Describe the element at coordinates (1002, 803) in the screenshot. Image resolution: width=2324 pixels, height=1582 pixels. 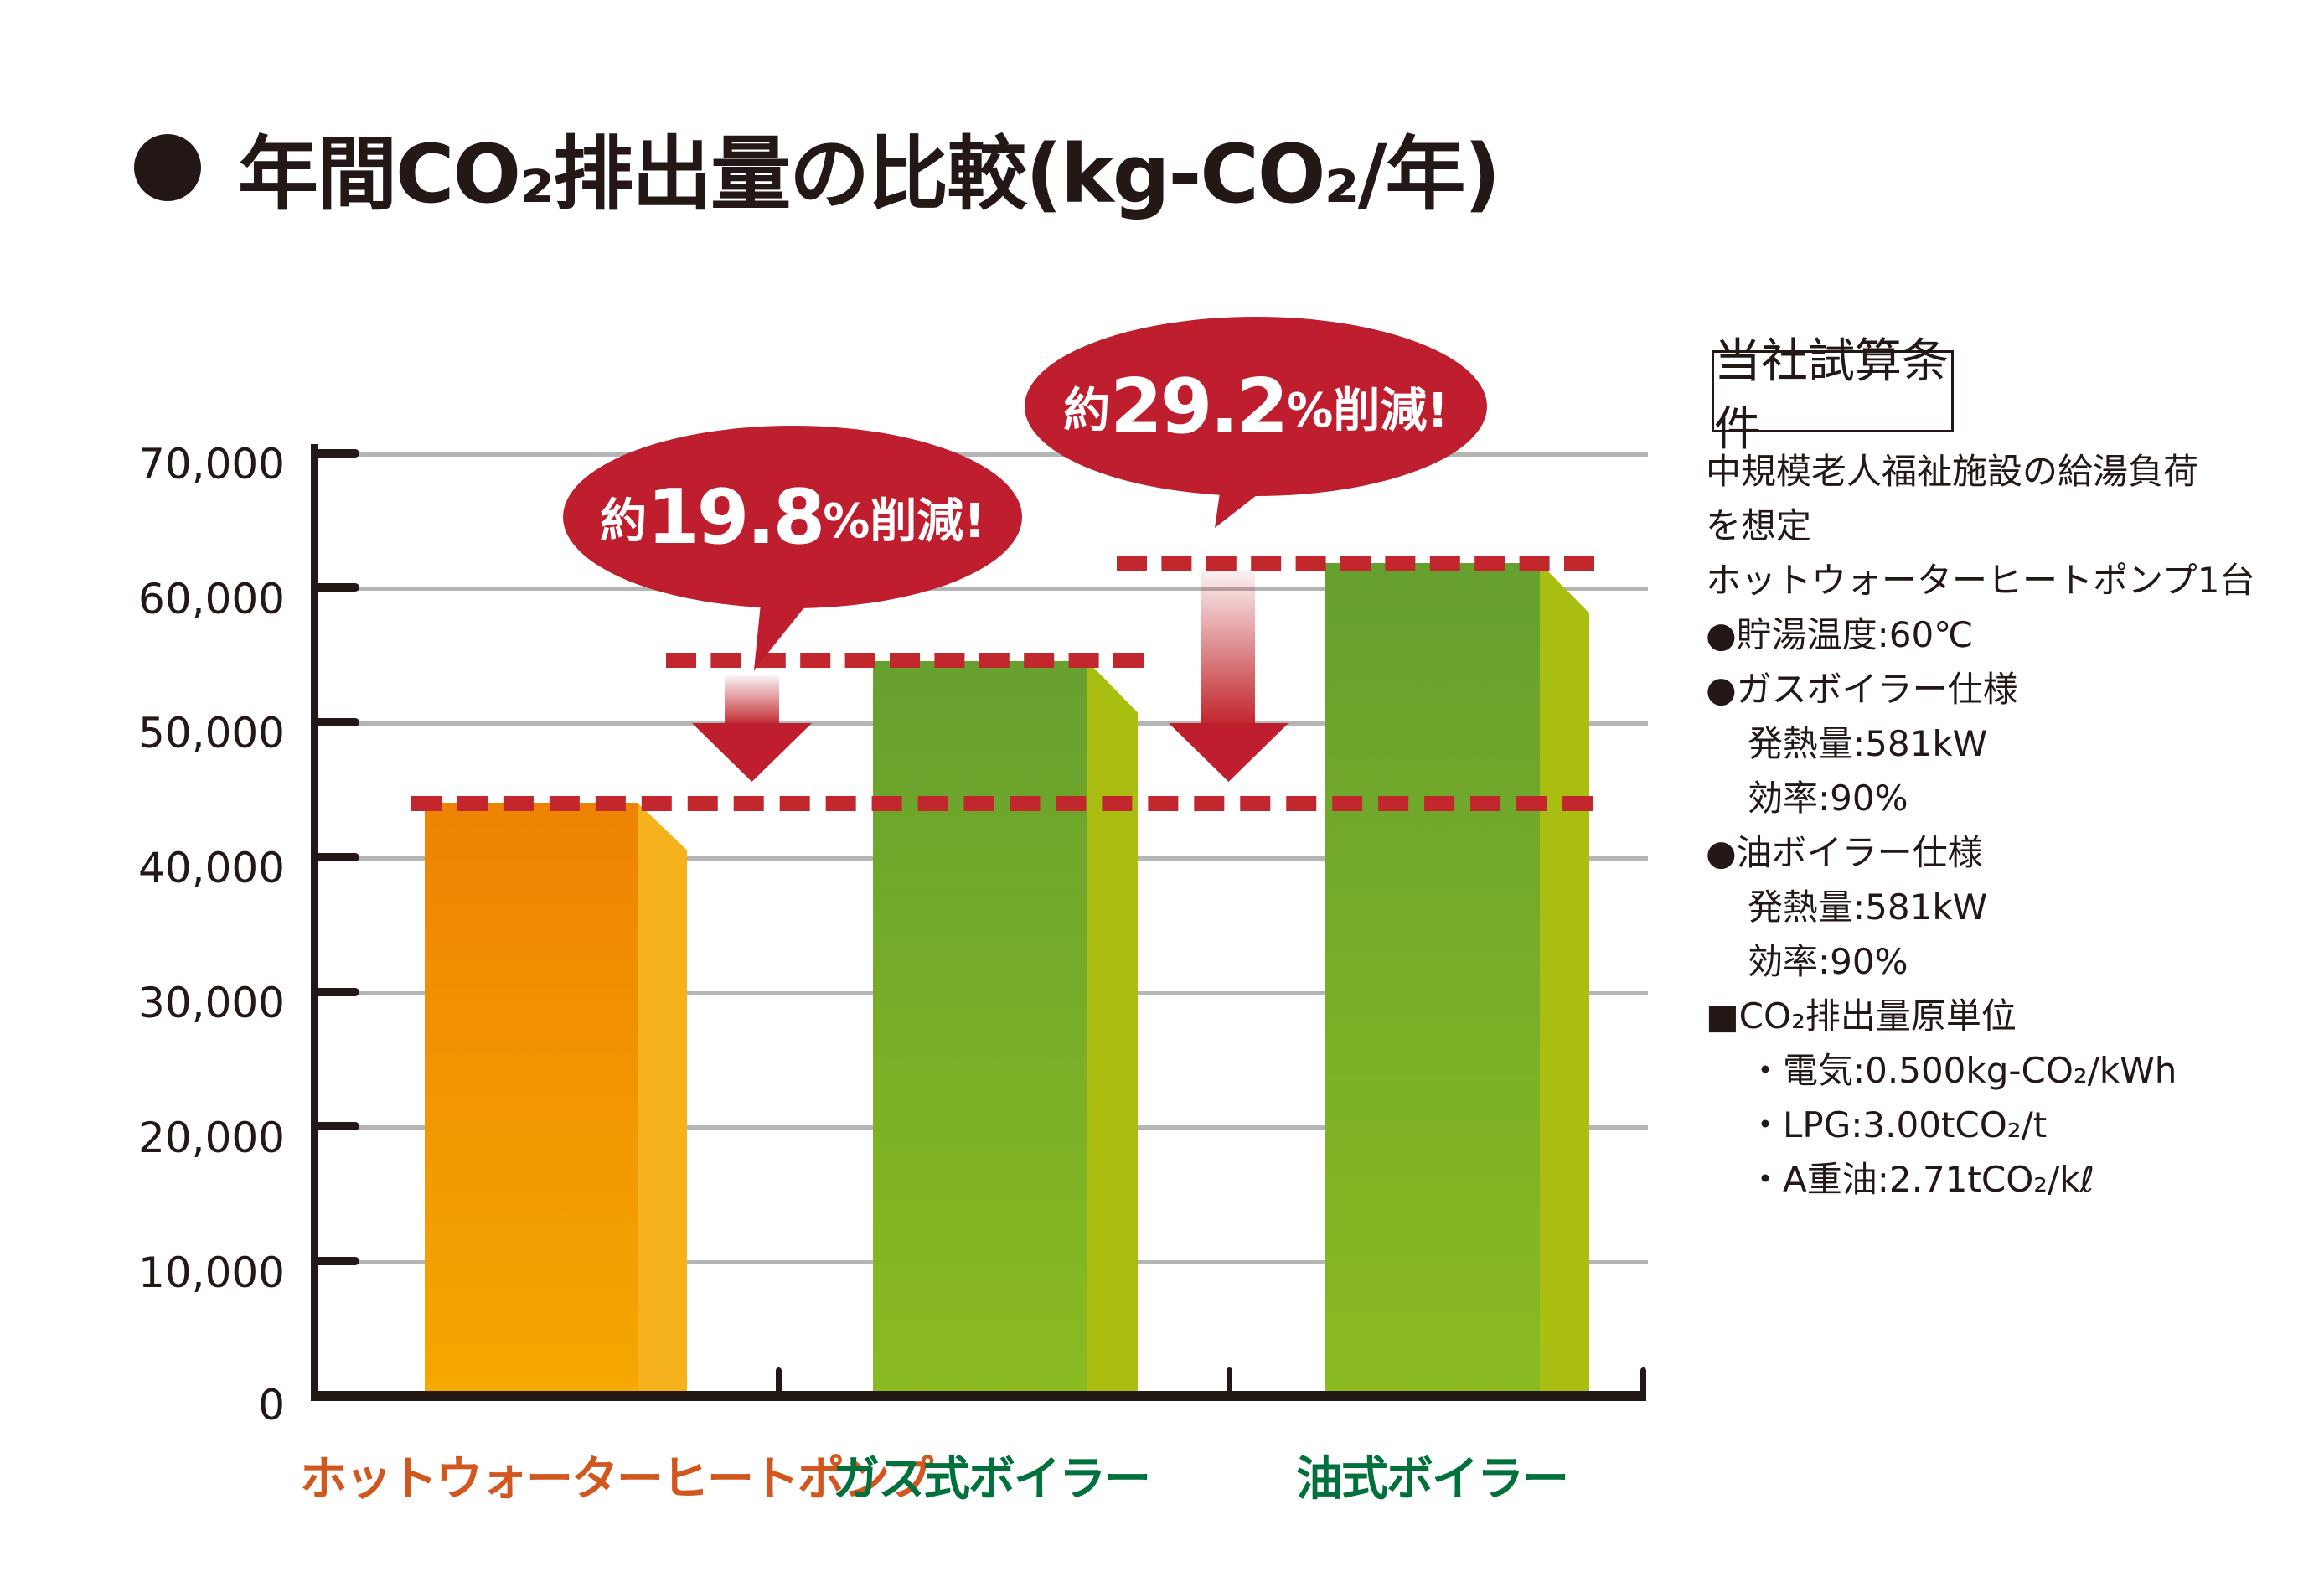
I see `reference-line-heat-pump` at that location.